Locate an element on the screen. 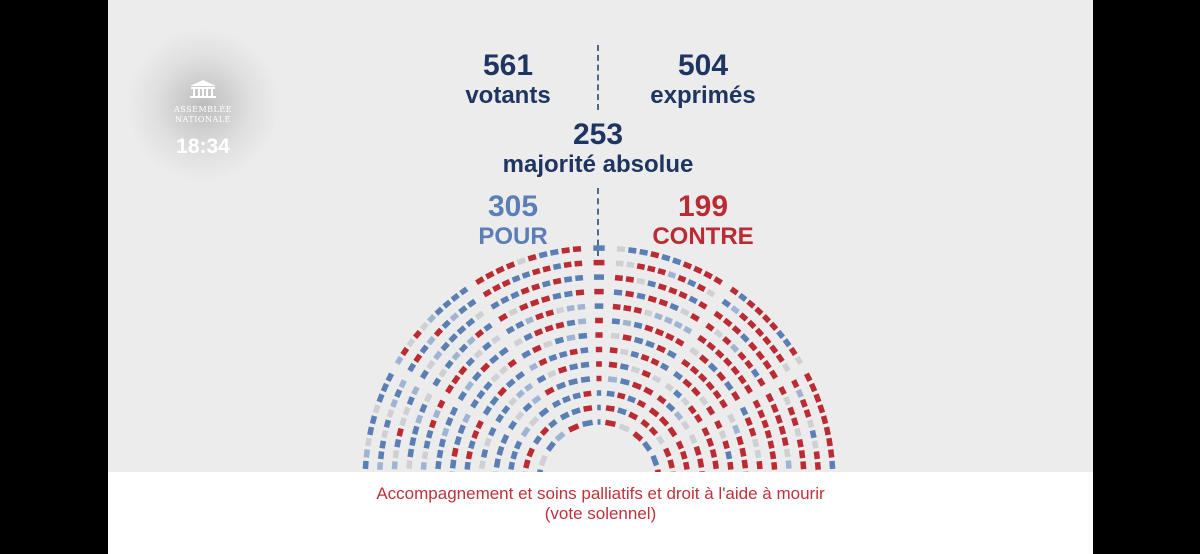 The height and width of the screenshot is (554, 1200). pour-label: POUR is located at coordinates (513, 236).